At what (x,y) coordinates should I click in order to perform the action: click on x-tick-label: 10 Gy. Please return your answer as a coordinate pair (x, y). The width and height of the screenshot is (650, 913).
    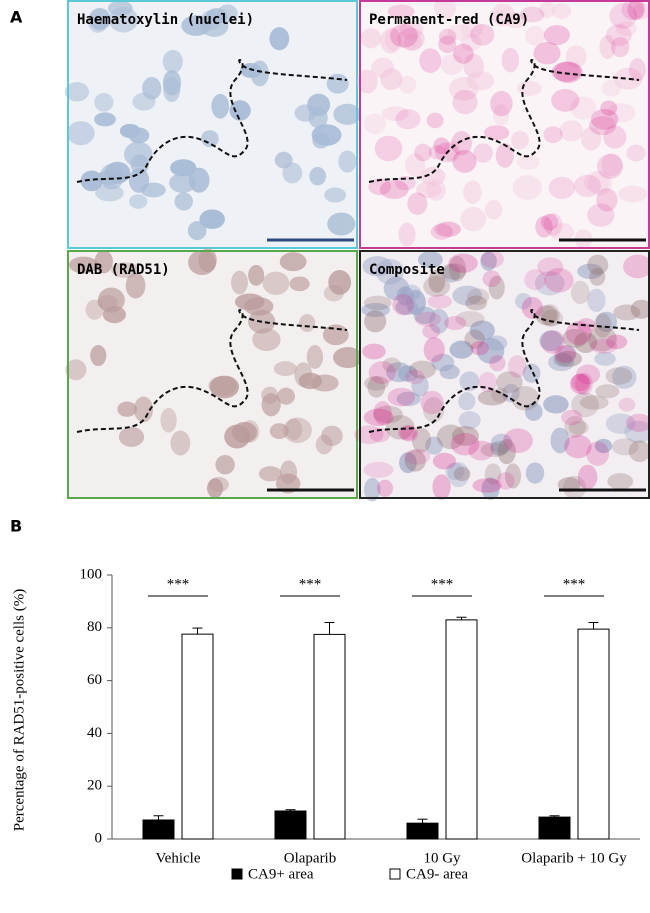
    Looking at the image, I should click on (442, 858).